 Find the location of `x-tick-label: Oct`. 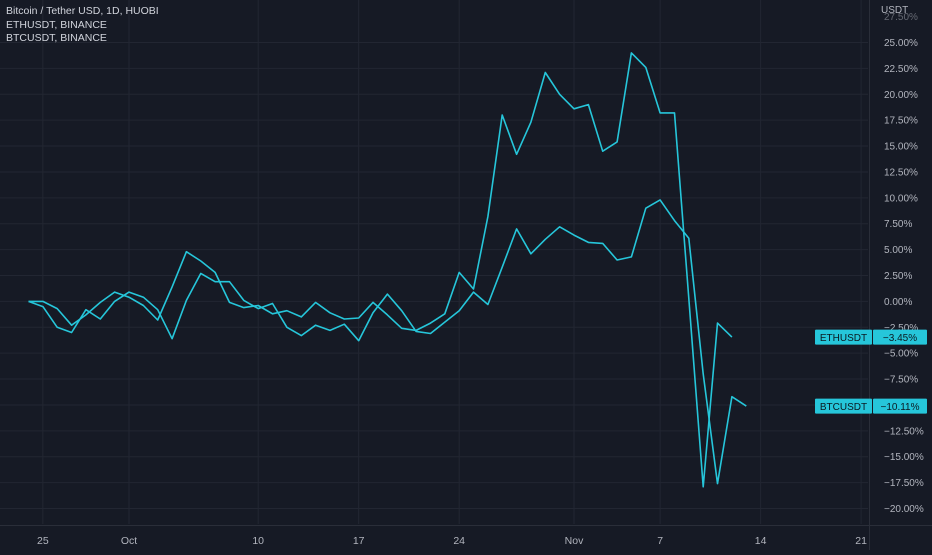

x-tick-label: Oct is located at coordinates (129, 541).